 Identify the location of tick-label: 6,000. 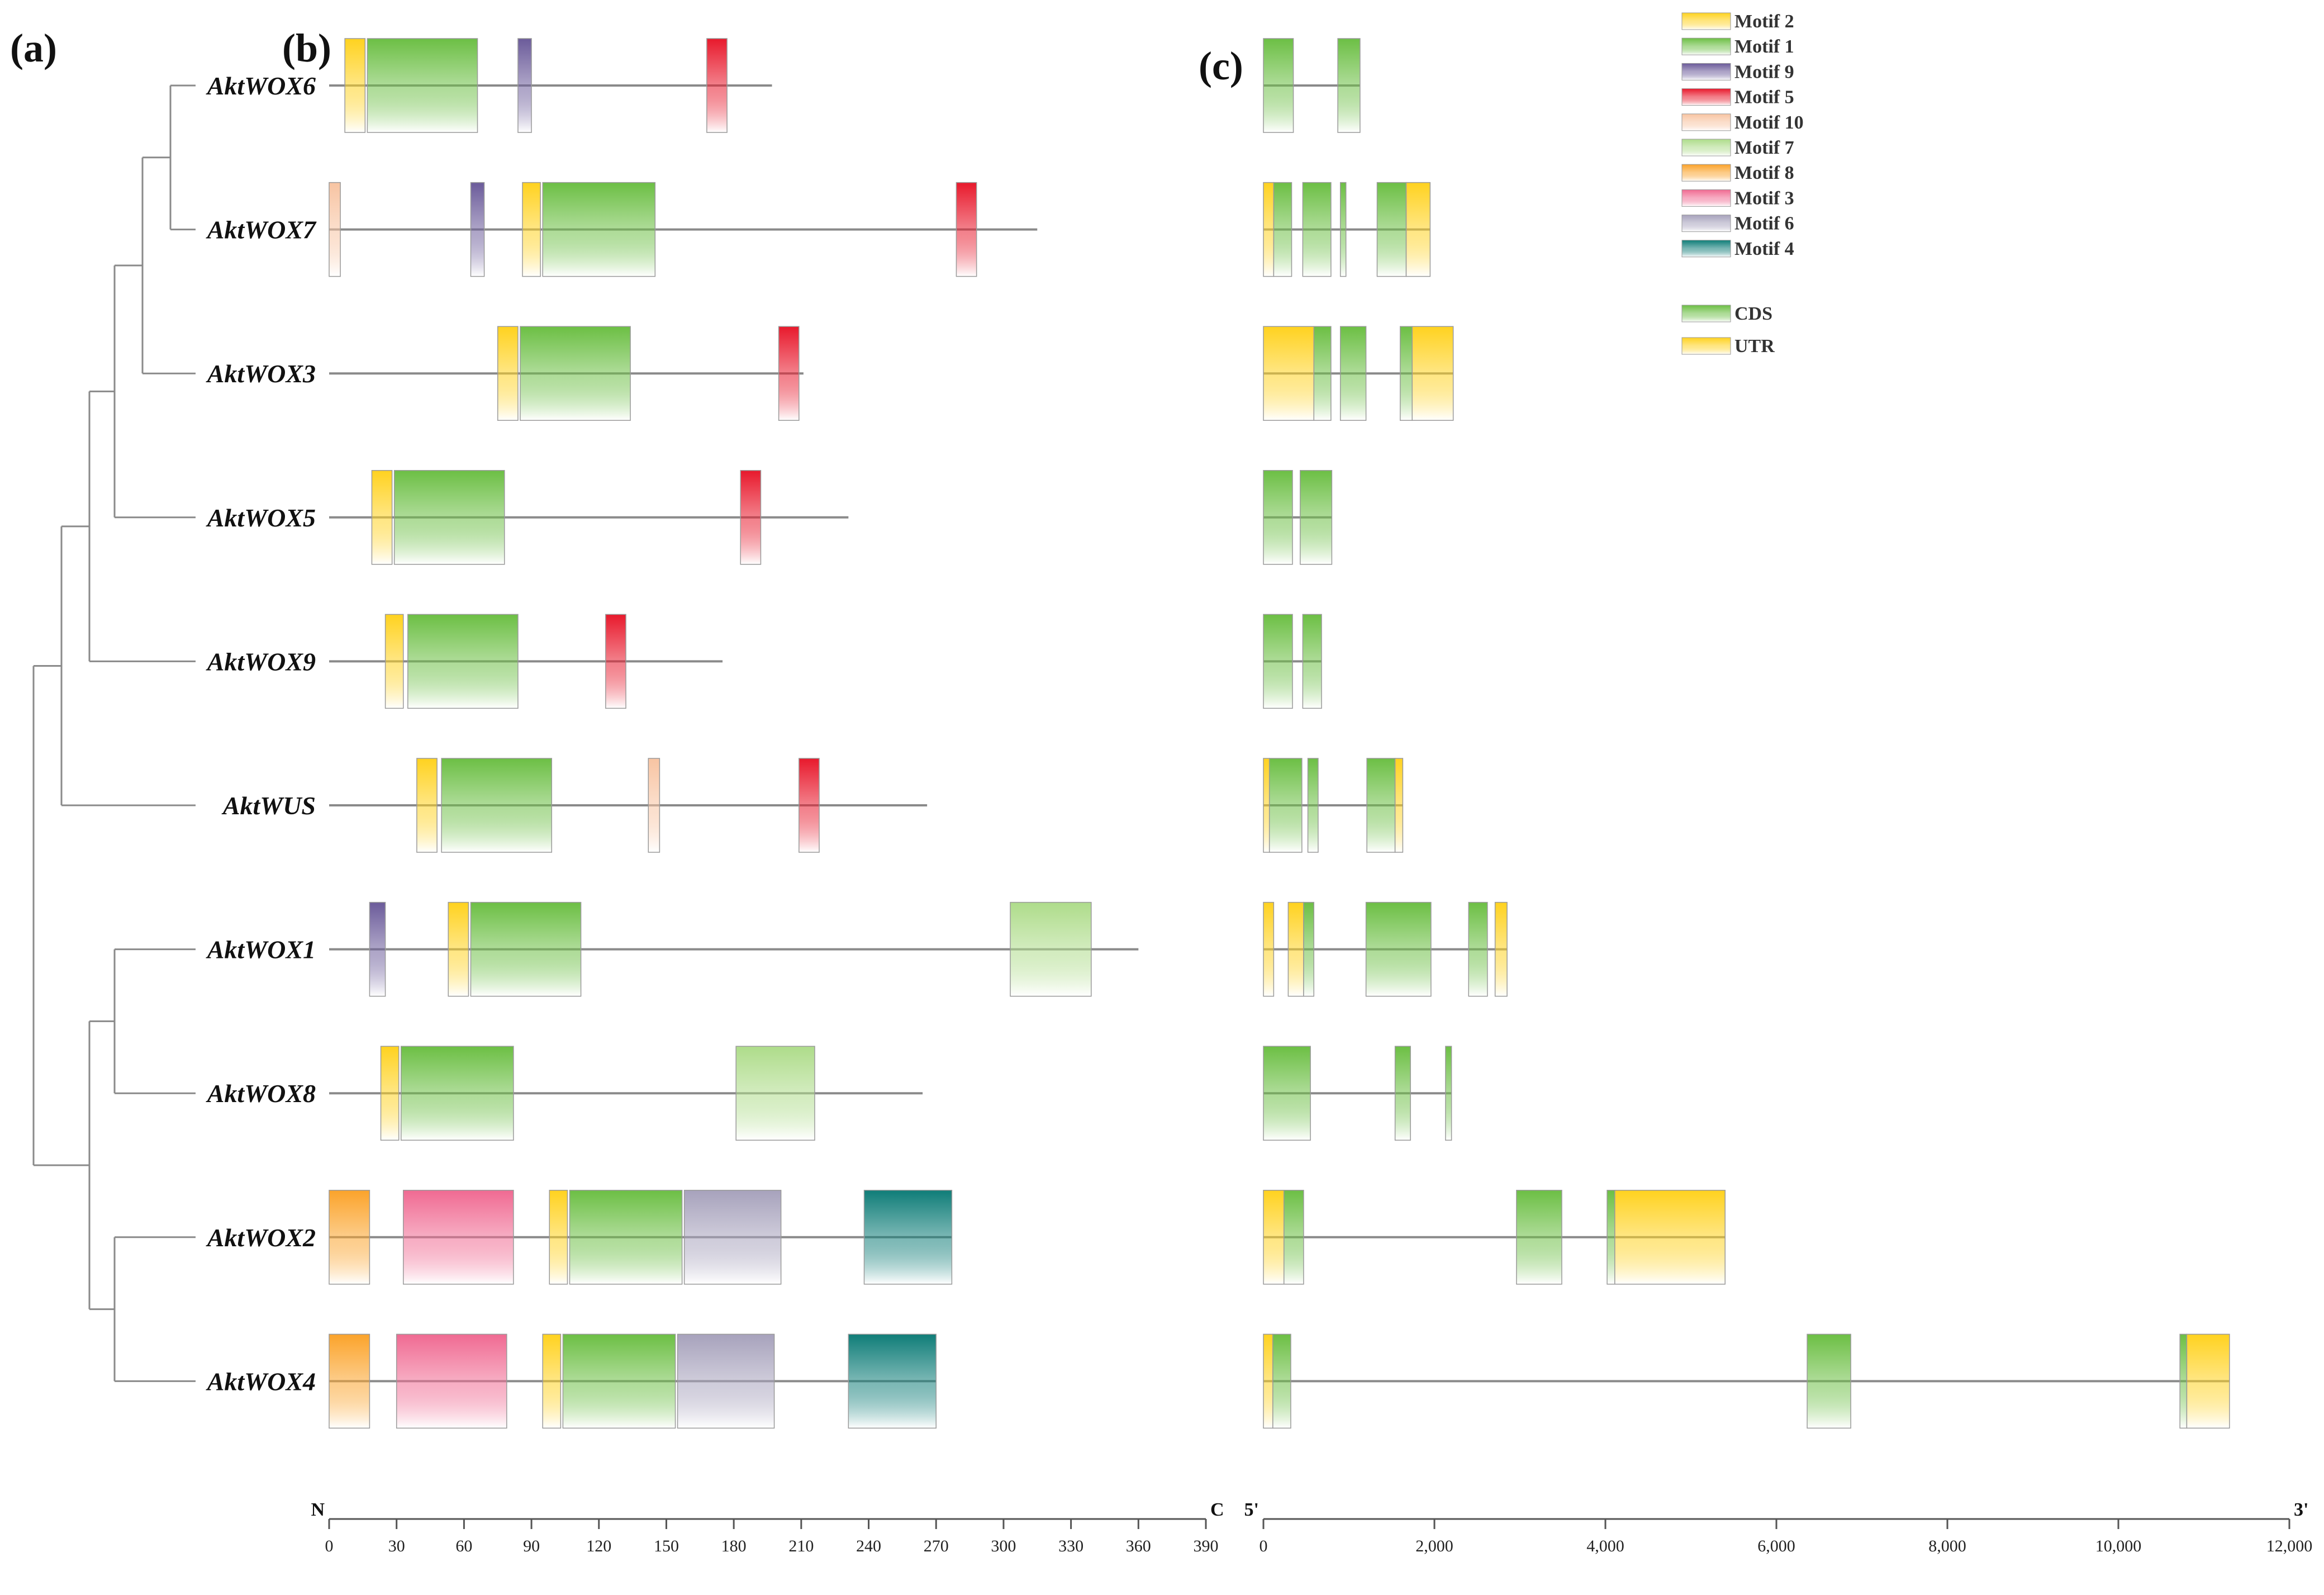
(1776, 1546).